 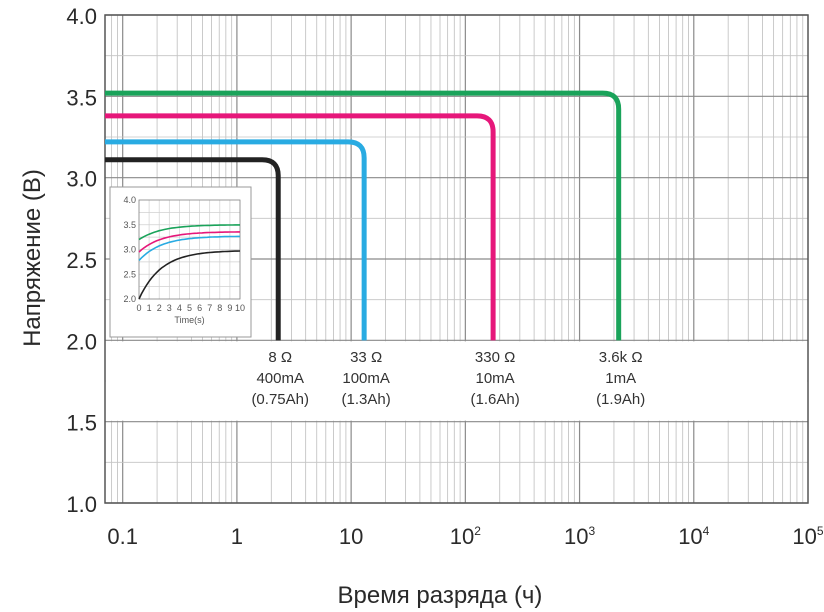 What do you see at coordinates (456, 381) in the screenshot?
I see `annotation-band` at bounding box center [456, 381].